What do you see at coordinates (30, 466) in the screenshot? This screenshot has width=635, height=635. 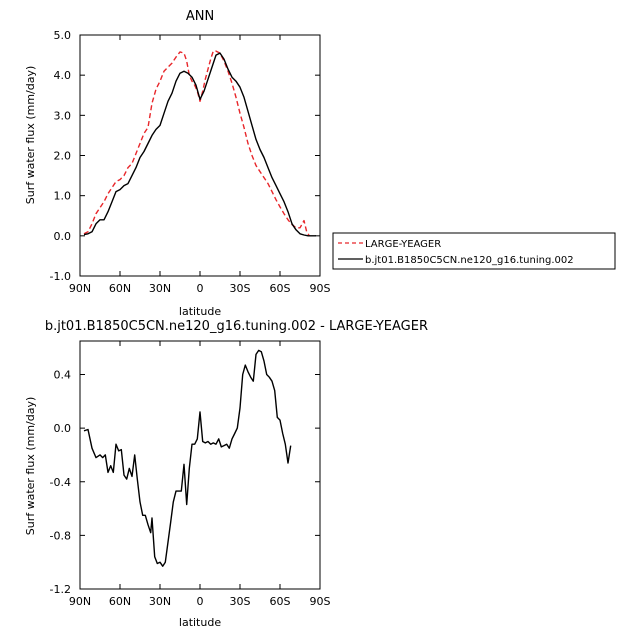 I see `bottom-y-axis-title: Surf water flux (mm/day)` at bounding box center [30, 466].